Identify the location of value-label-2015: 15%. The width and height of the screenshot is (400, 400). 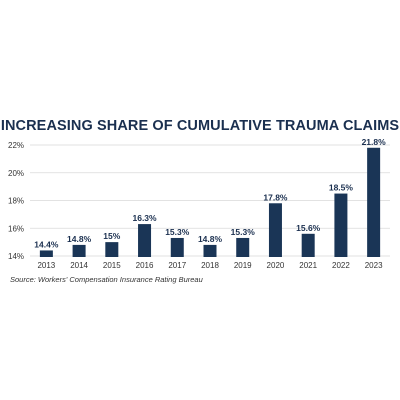
(111, 236).